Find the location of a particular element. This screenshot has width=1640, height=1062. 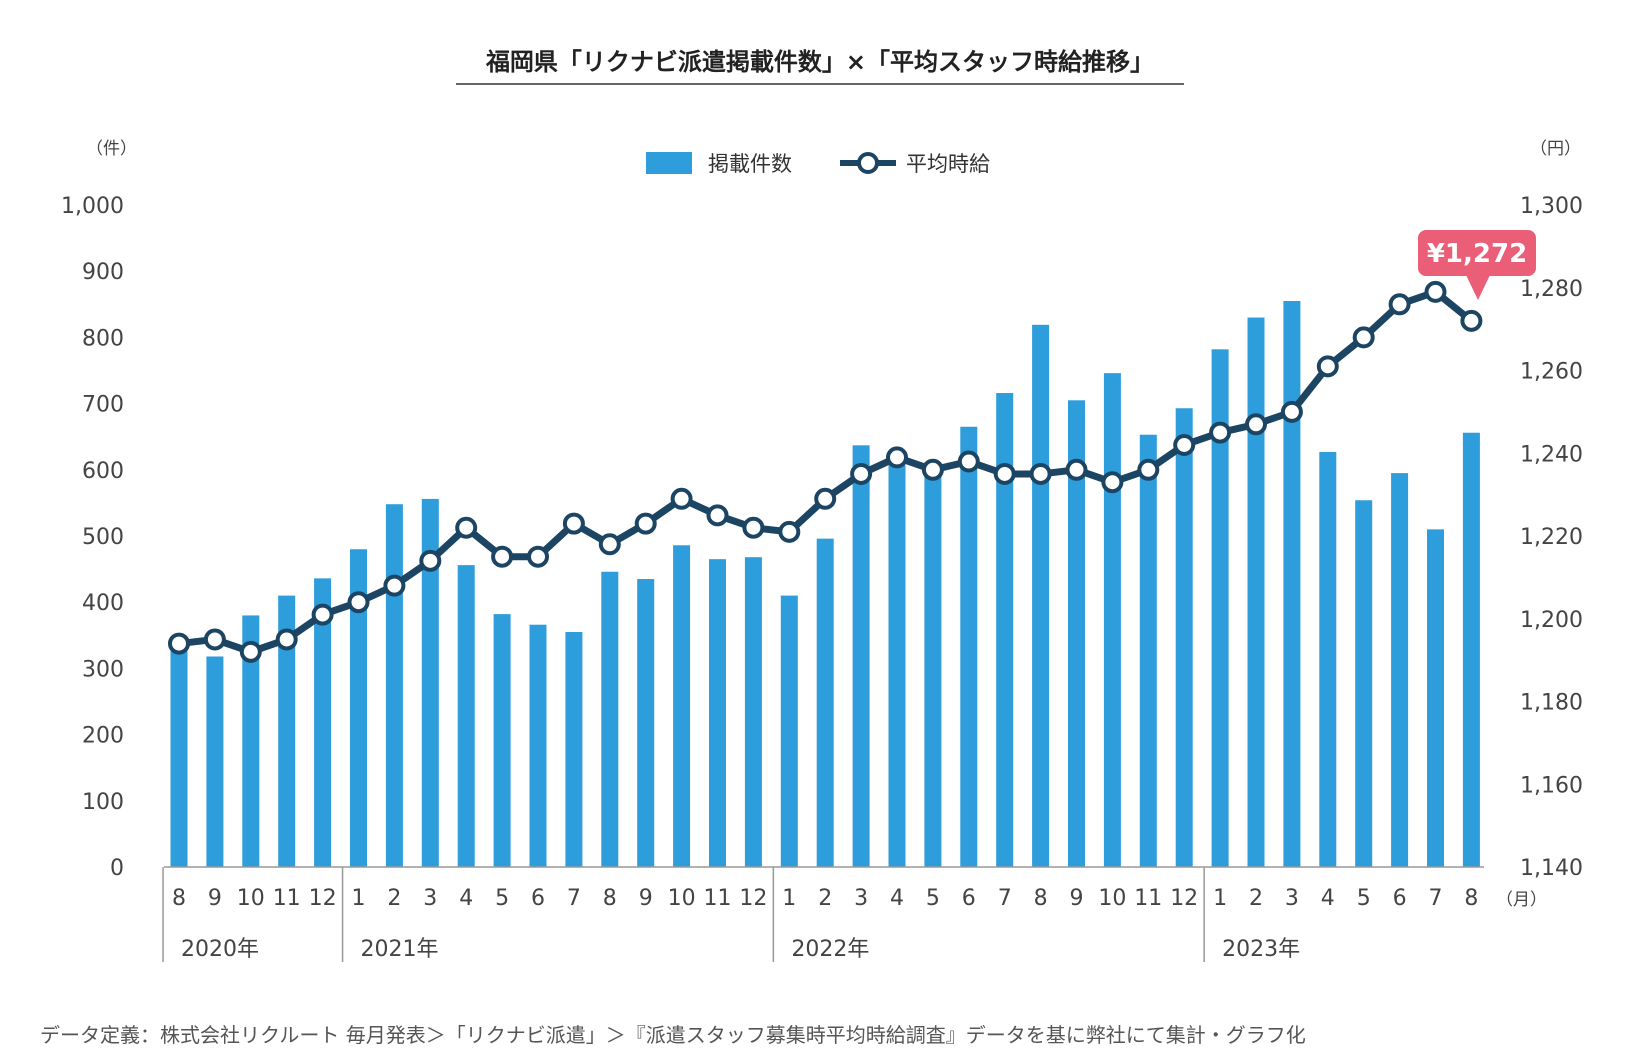

left-tick-label: 1,000 is located at coordinates (92, 206).